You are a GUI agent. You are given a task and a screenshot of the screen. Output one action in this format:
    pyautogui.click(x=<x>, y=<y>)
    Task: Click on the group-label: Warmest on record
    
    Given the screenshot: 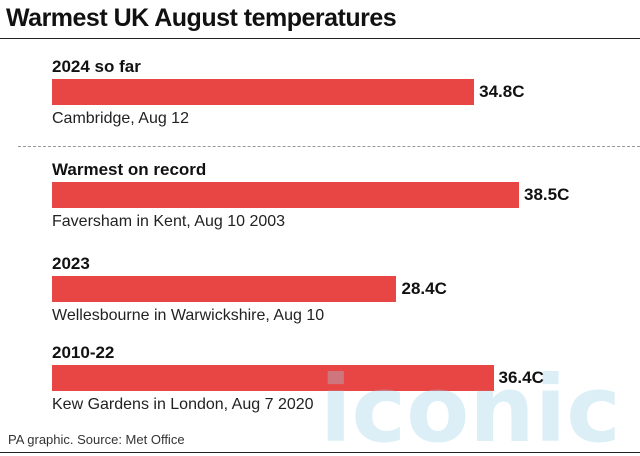 What is the action you would take?
    pyautogui.click(x=129, y=169)
    